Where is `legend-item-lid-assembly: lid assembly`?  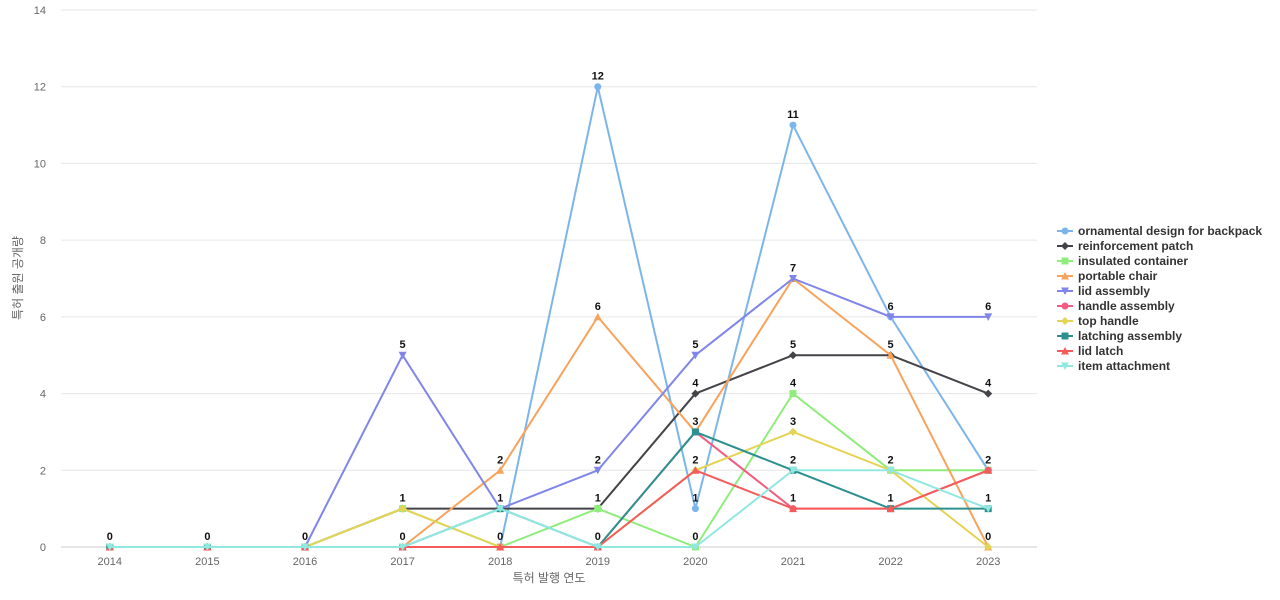
legend-item-lid-assembly: lid assembly is located at coordinates (1103, 291).